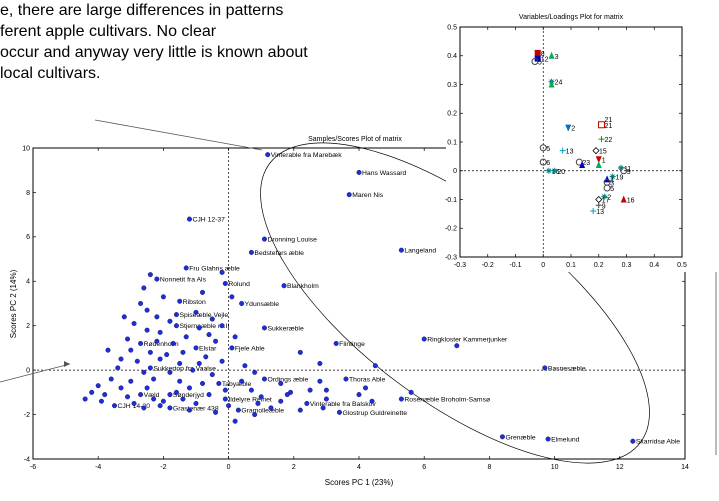 Image resolution: width=719 pixels, height=501 pixels. I want to click on y-tick-label: 0.1, so click(452, 142).